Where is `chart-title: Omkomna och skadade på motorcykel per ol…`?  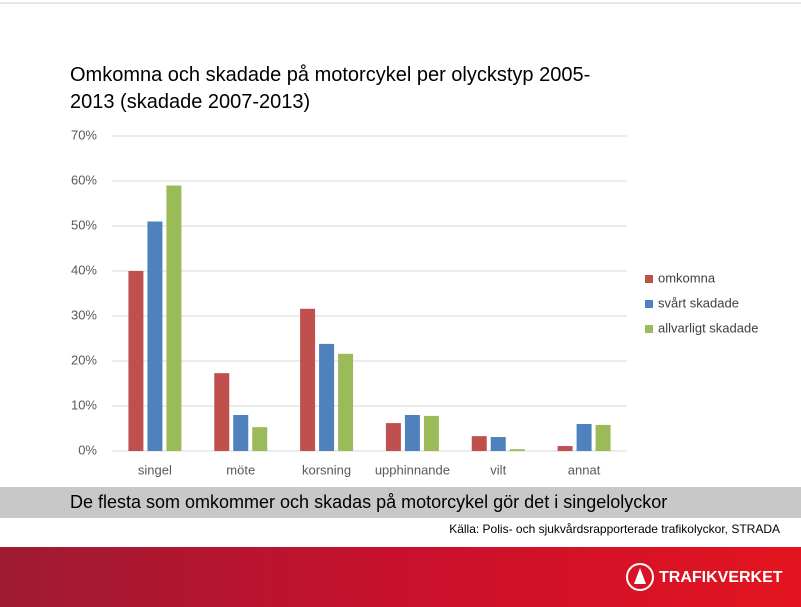
chart-title: Omkomna och skadade på motorcykel per ol… is located at coordinates (330, 88).